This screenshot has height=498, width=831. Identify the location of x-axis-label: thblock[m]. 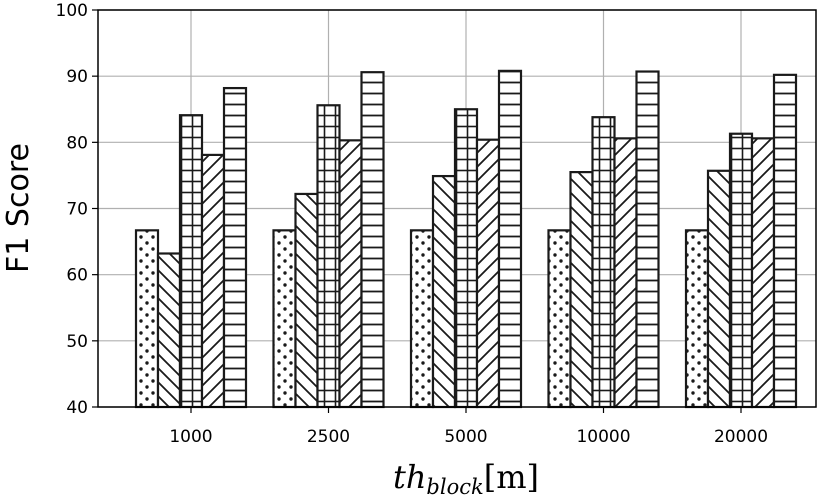
(466, 478).